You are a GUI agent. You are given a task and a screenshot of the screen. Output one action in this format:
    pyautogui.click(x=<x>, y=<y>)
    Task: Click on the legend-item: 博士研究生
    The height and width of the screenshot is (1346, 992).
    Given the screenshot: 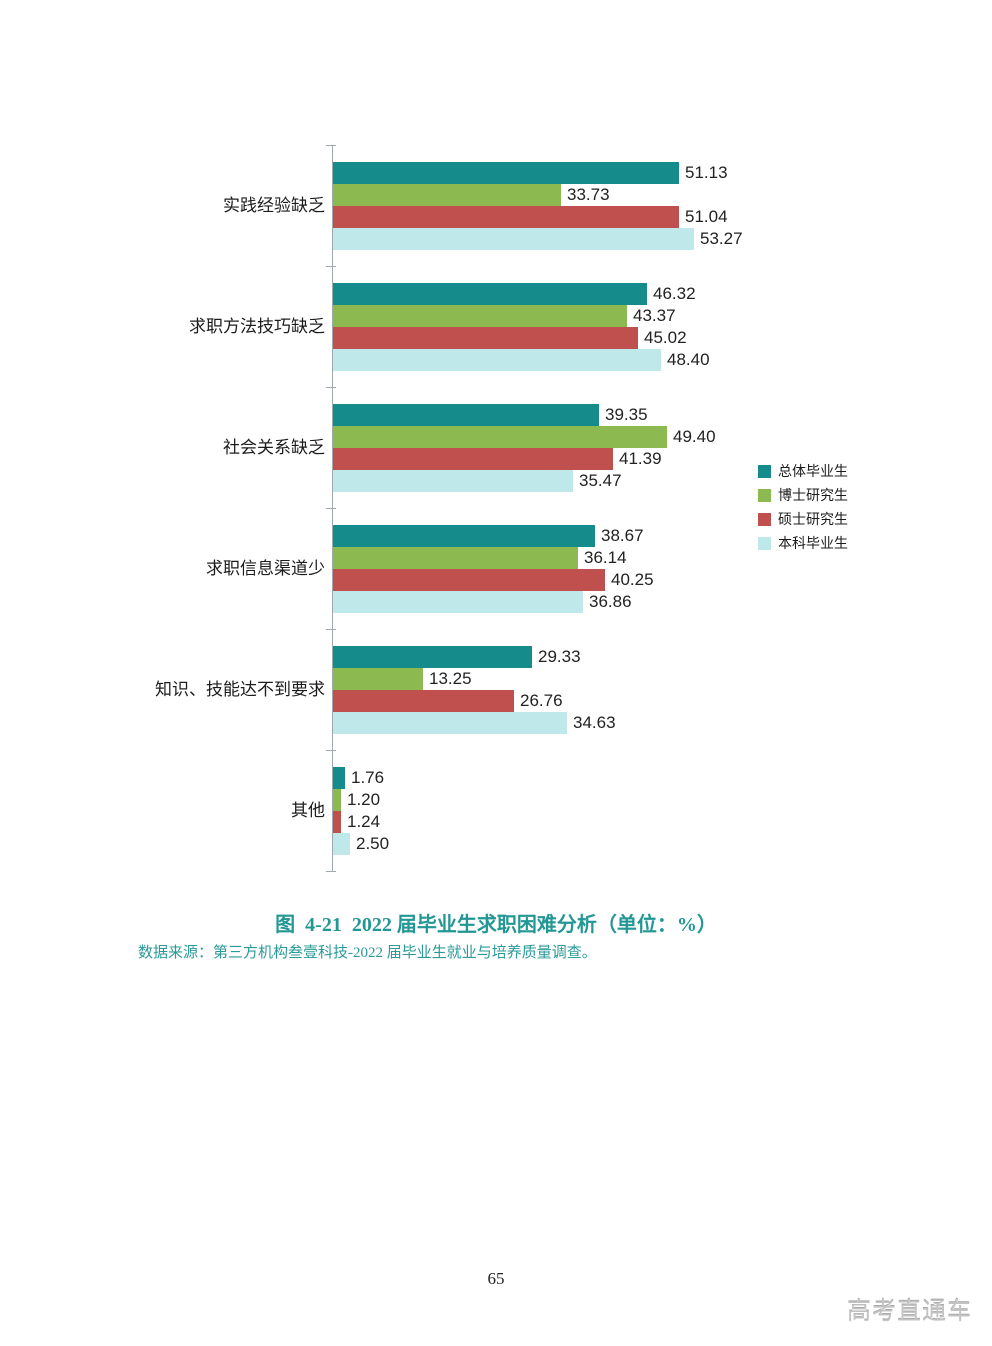 What is the action you would take?
    pyautogui.click(x=803, y=495)
    